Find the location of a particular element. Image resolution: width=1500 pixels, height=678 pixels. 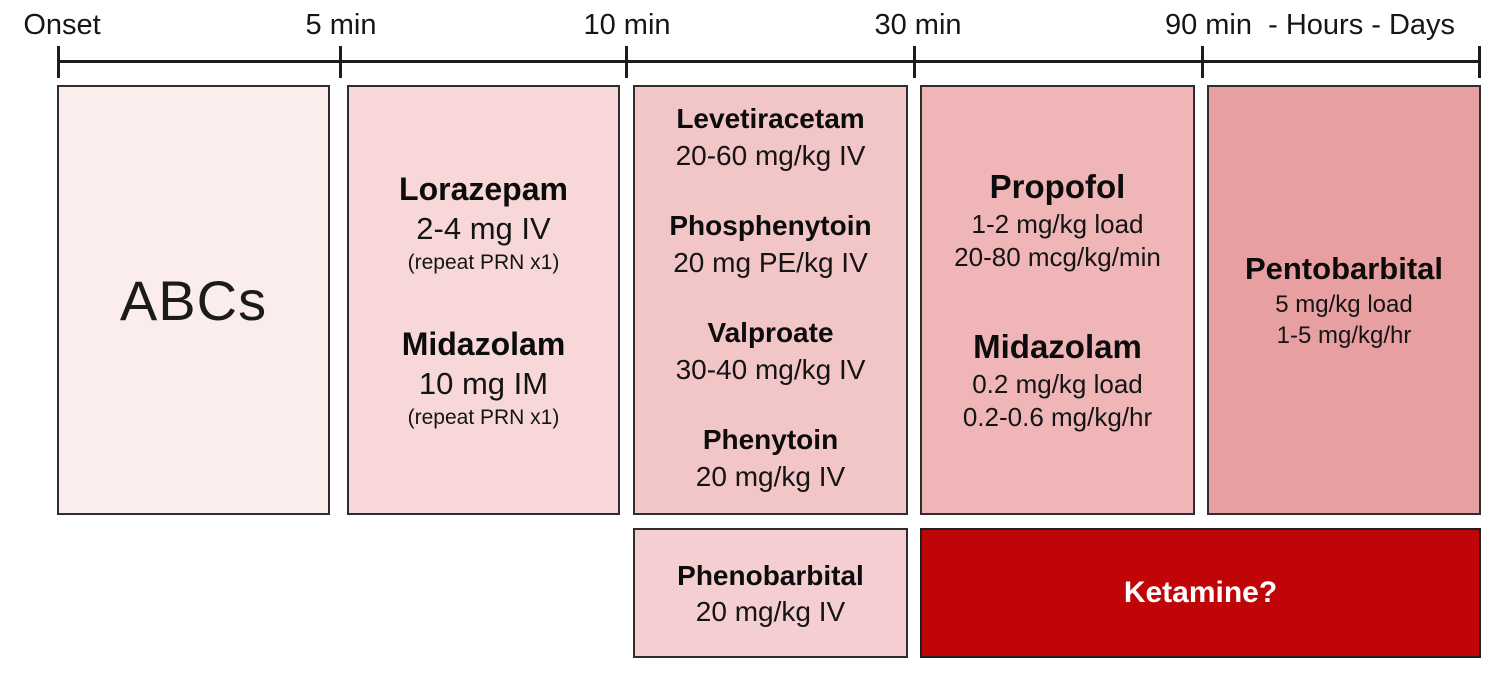

drug-dose: 30-40 mg/kg IV is located at coordinates (770, 369).